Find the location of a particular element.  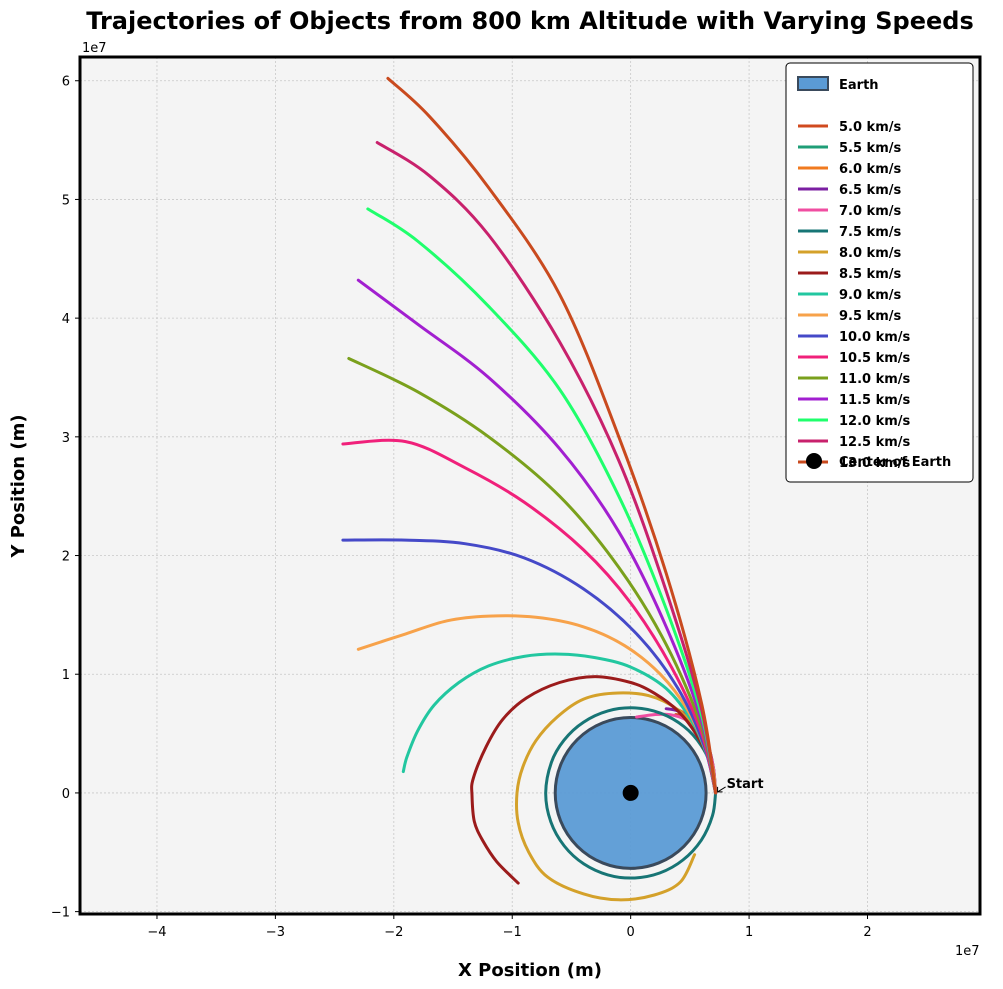

legend-center-label: Center of Earth is located at coordinates (895, 462).